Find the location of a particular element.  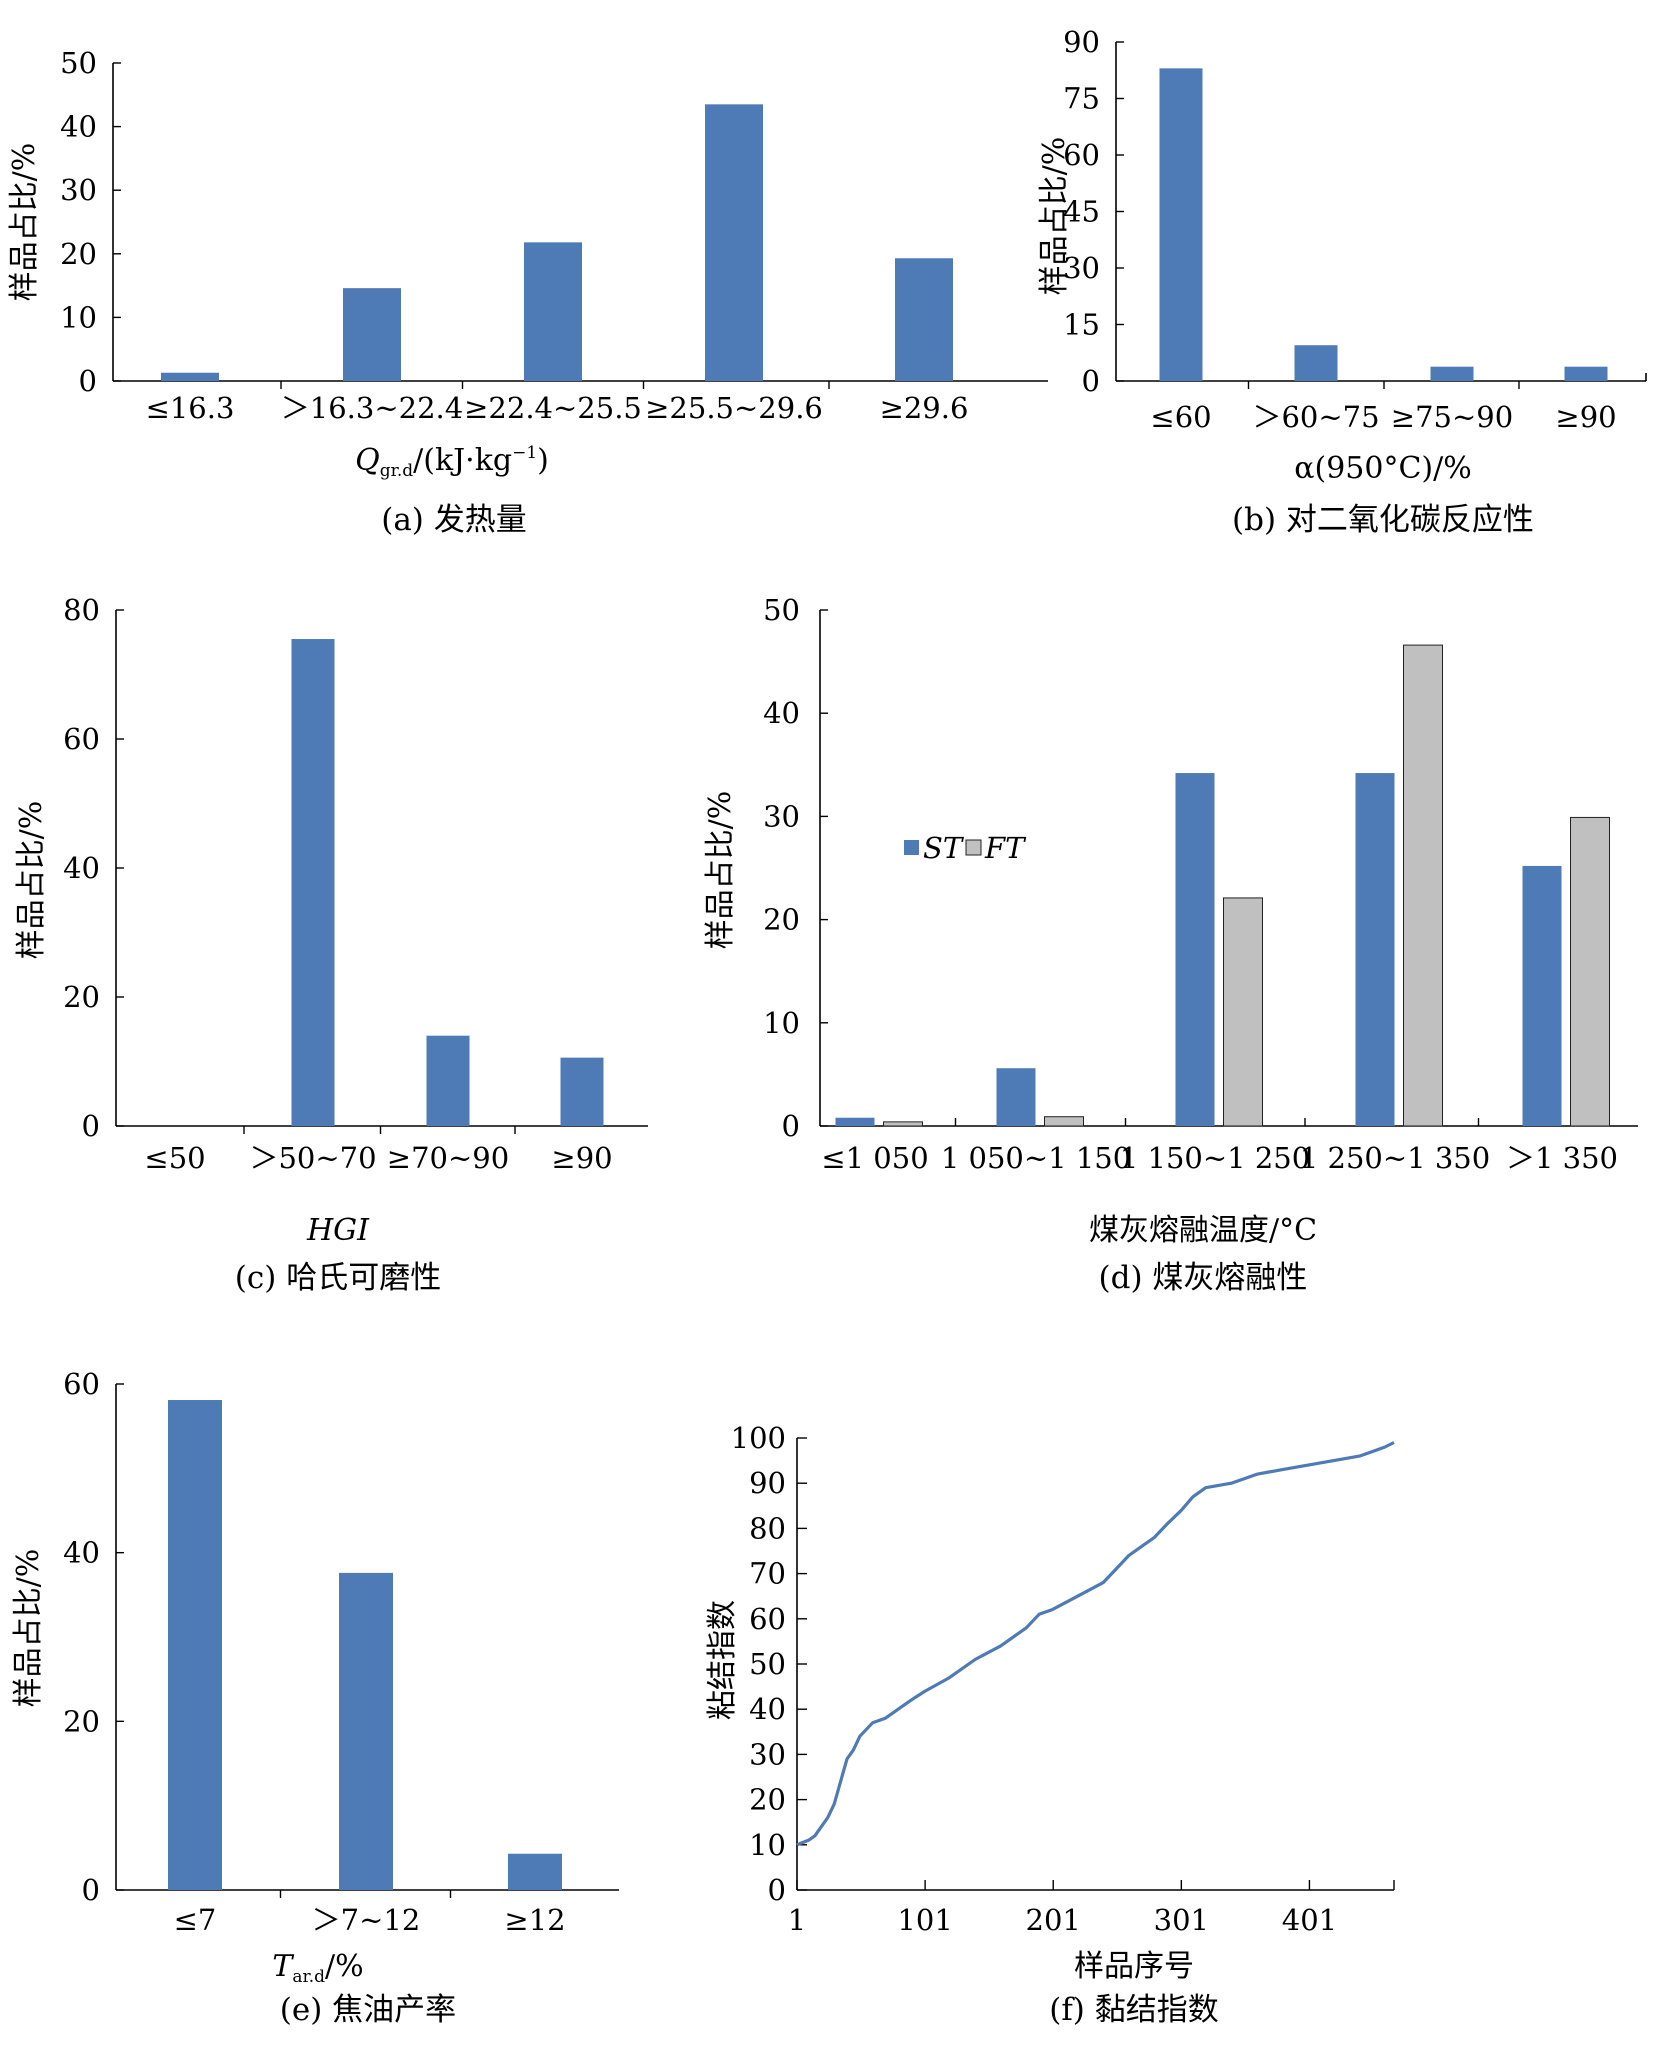

figure-caption: (d) 煤灰熔融性 is located at coordinates (1203, 1278).